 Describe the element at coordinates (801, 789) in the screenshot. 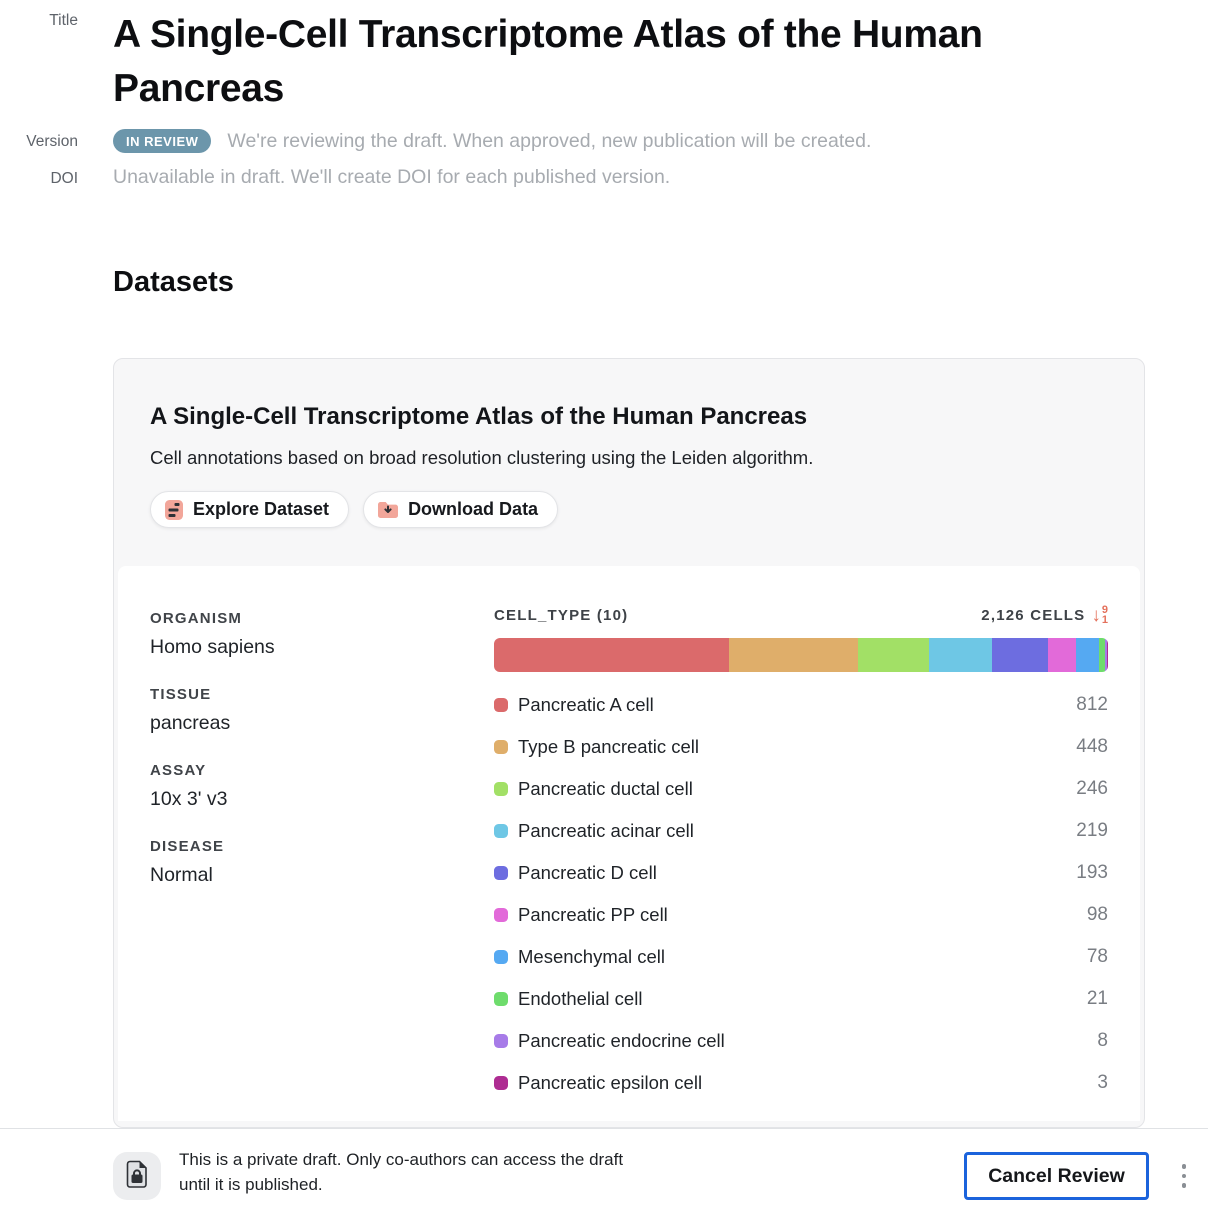

I see `legend-row: Pancreatic ductal cell 246` at that location.